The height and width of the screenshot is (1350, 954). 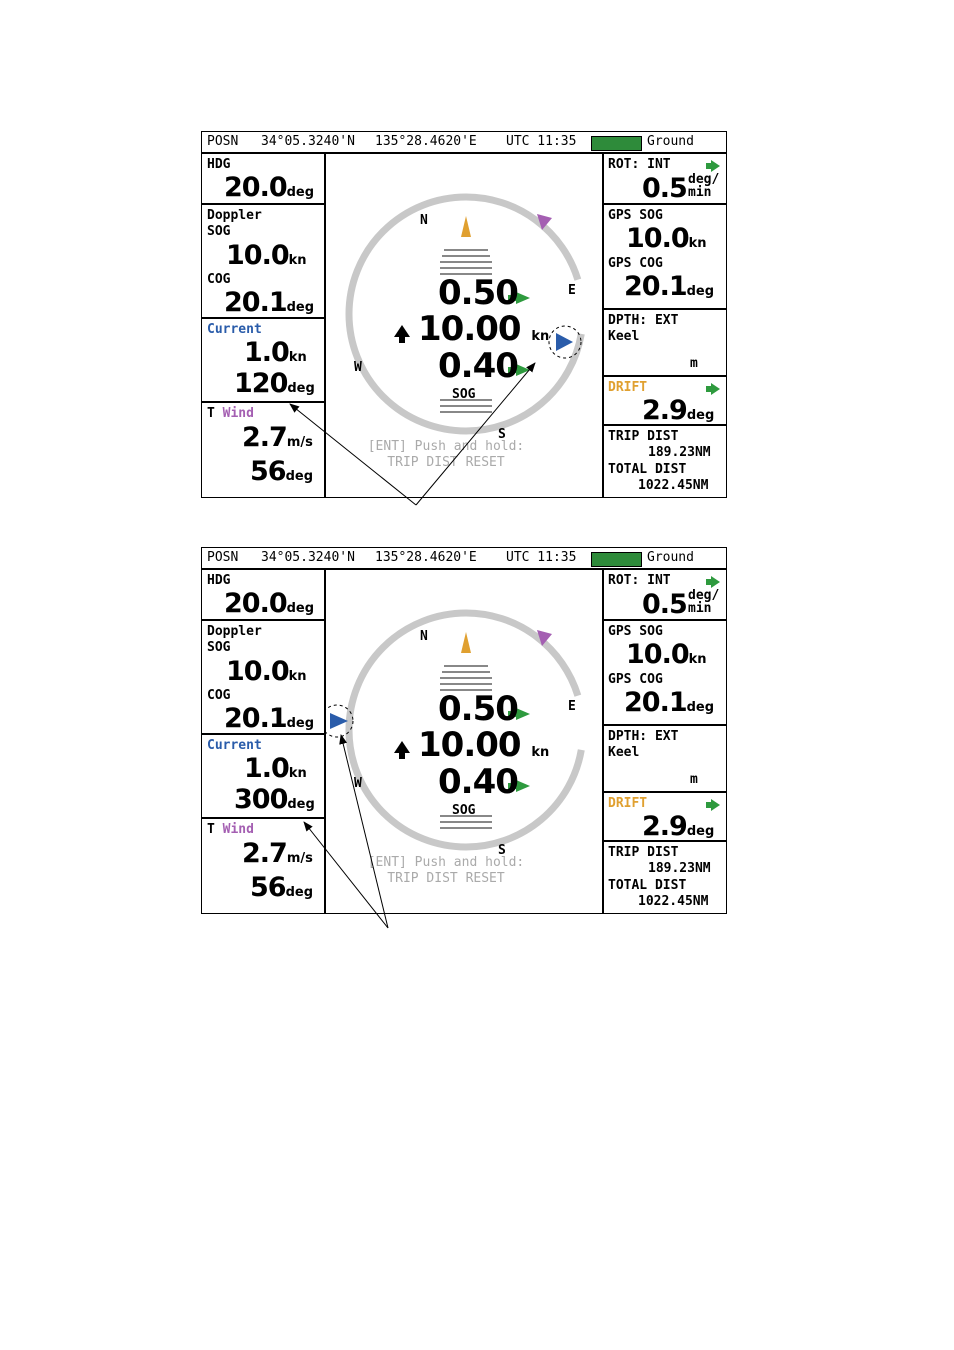 What do you see at coordinates (704, 186) in the screenshot?
I see `rot-unit: deg/min` at bounding box center [704, 186].